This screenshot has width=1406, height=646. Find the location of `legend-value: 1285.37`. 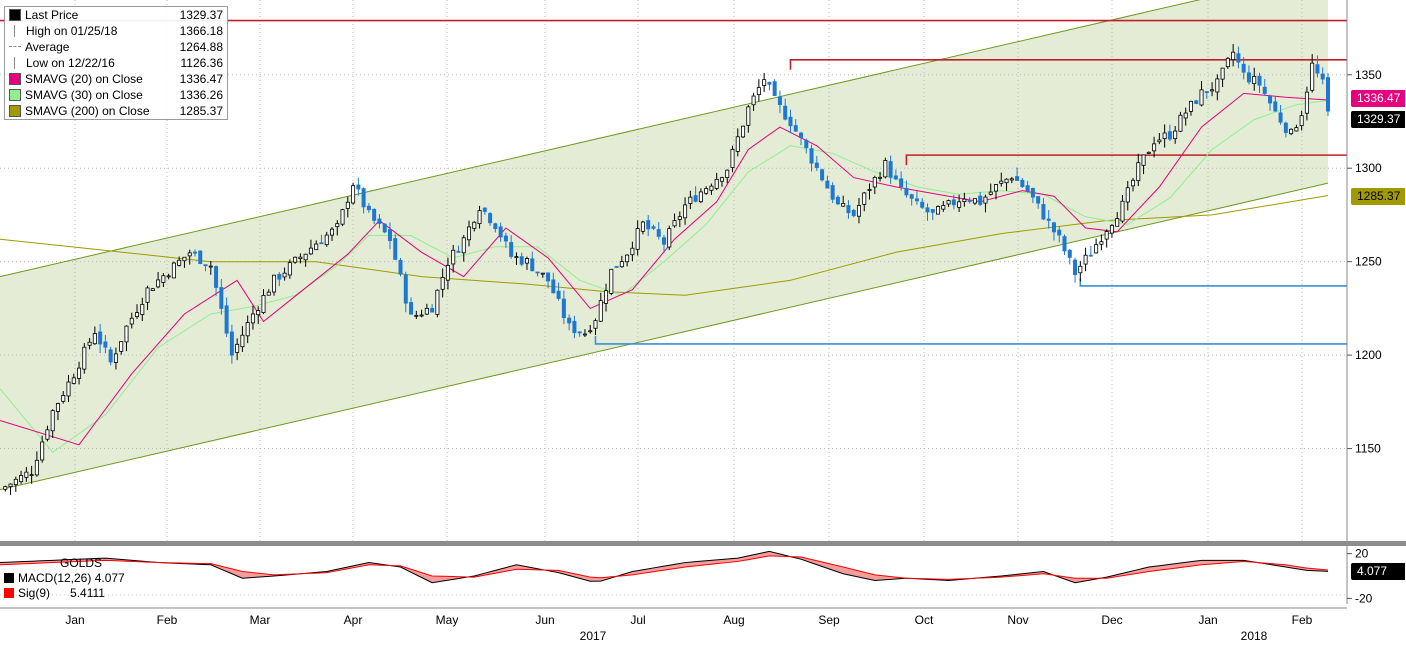

legend-value: 1285.37 is located at coordinates (201, 111).